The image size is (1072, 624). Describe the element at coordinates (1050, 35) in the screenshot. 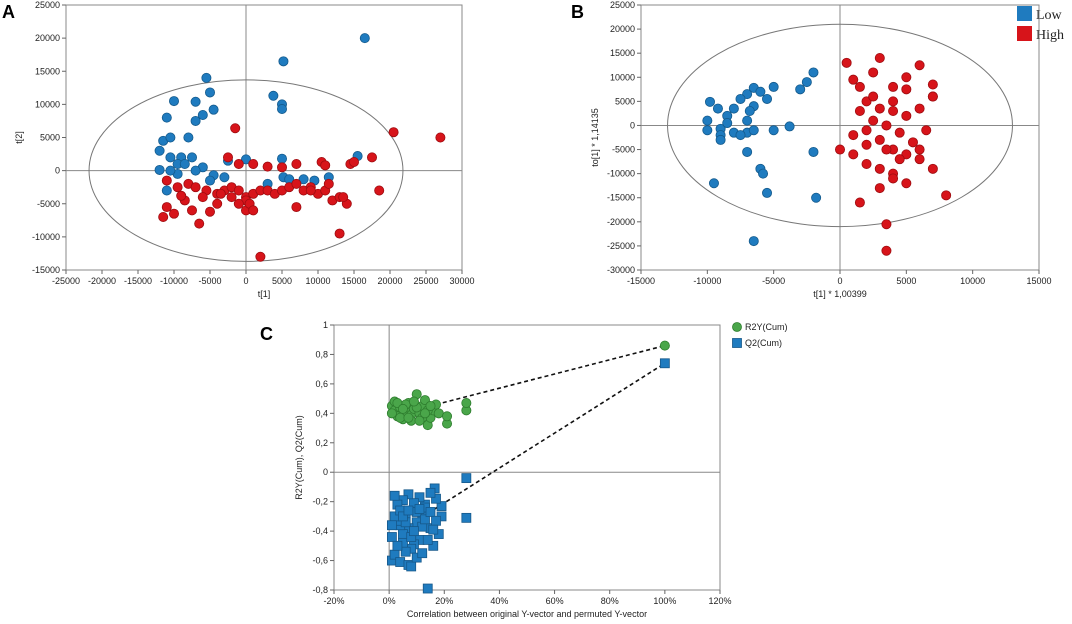

I see `legend-high-label: High` at that location.